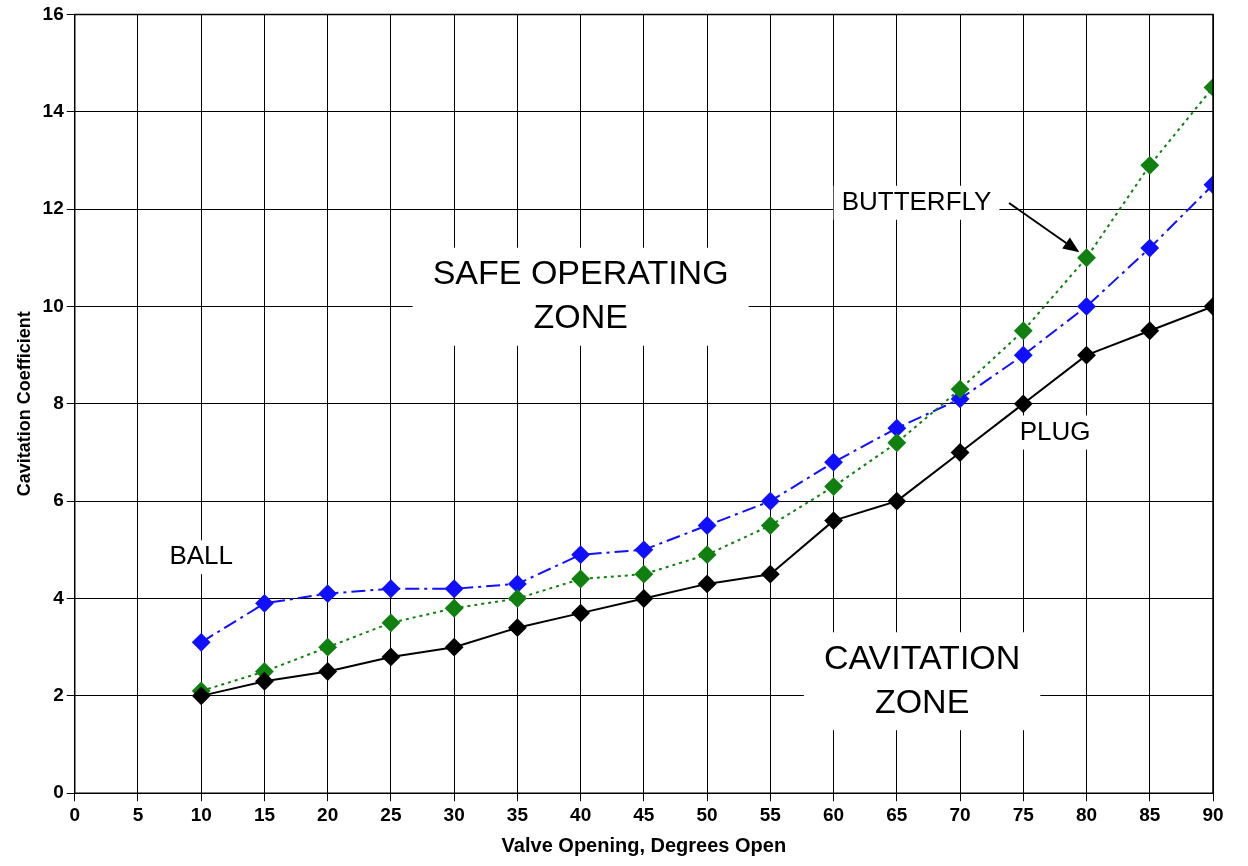 The image size is (1248, 866). Describe the element at coordinates (1055, 430) in the screenshot. I see `series-label: PLUG` at that location.